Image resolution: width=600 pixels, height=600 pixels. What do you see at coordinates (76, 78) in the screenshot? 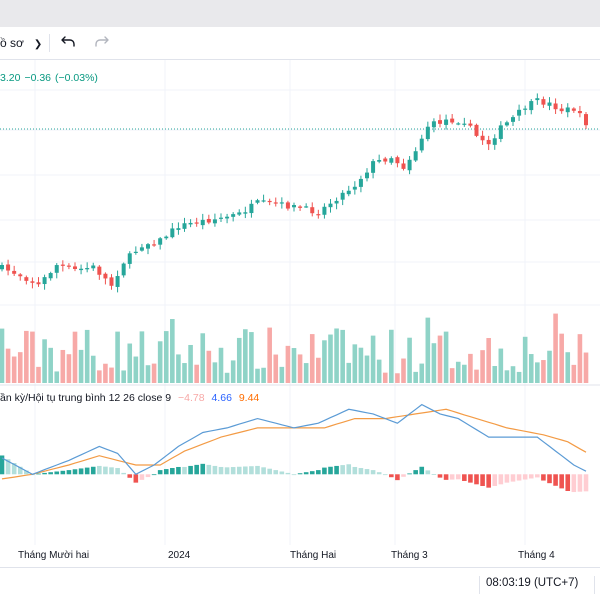
I see `price-change-percent: (−0.03%)` at bounding box center [76, 78].